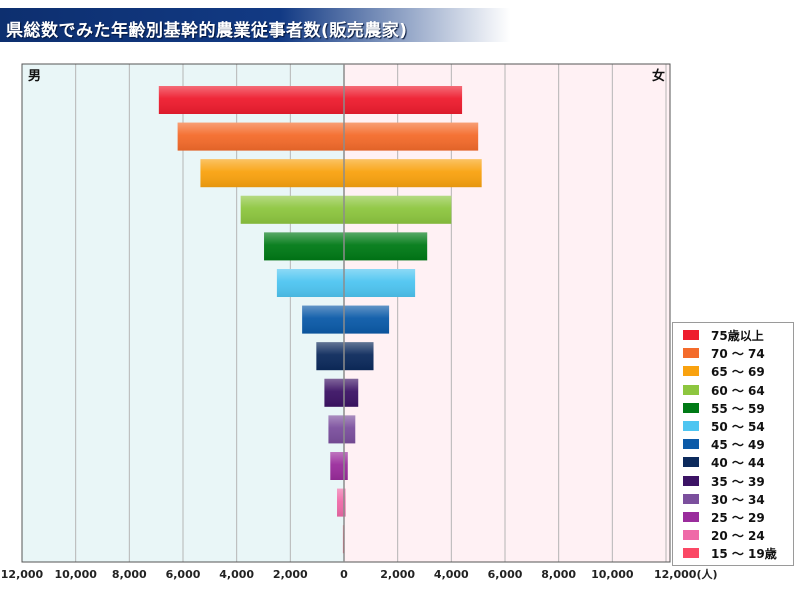 This screenshot has height=600, width=800. I want to click on legend-item: 30 ～ 34, so click(733, 499).